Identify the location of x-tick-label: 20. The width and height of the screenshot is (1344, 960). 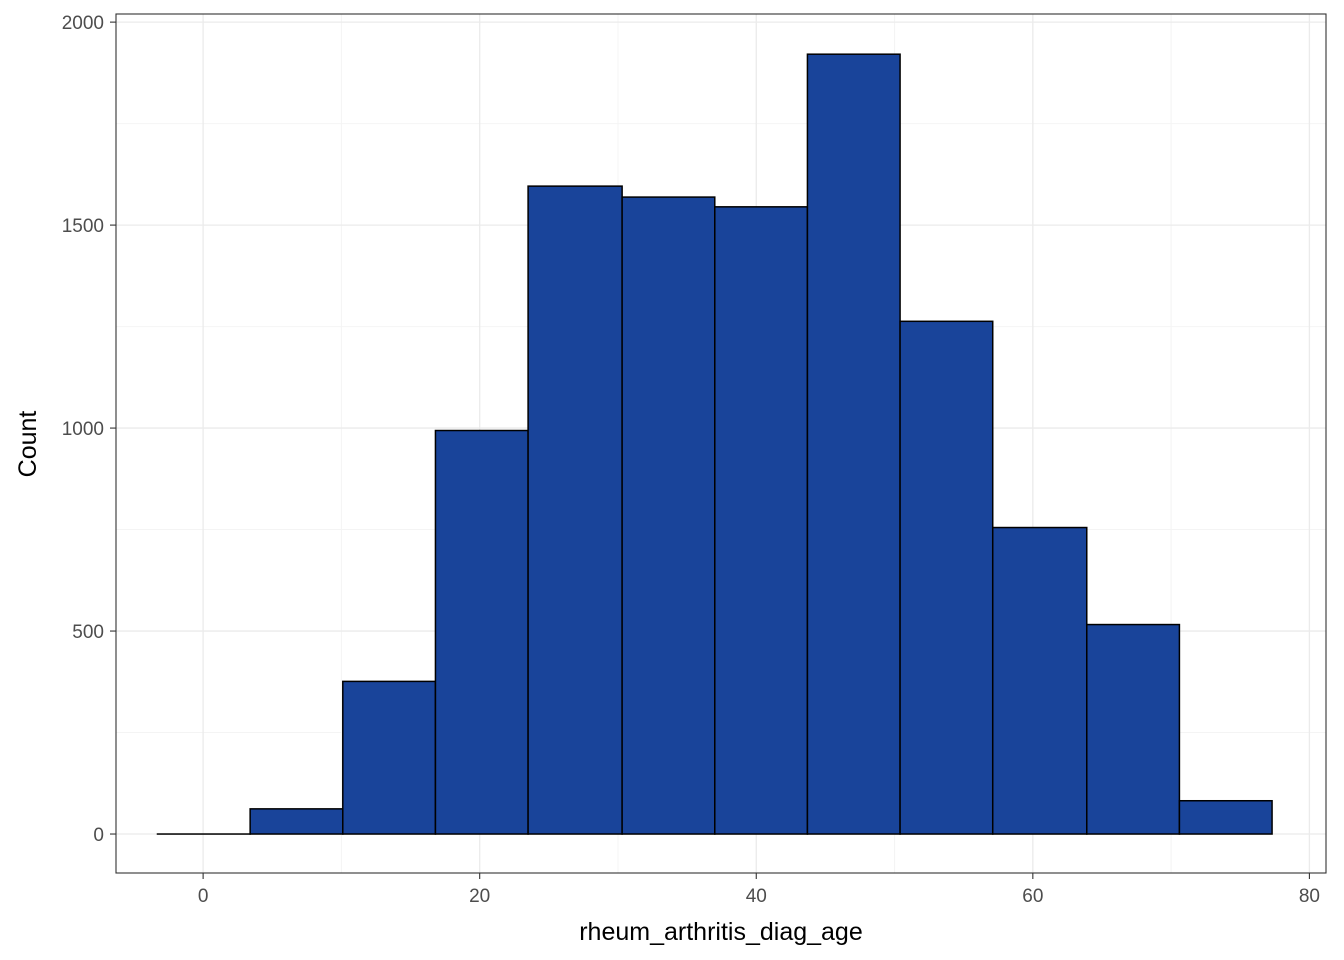
(479, 896).